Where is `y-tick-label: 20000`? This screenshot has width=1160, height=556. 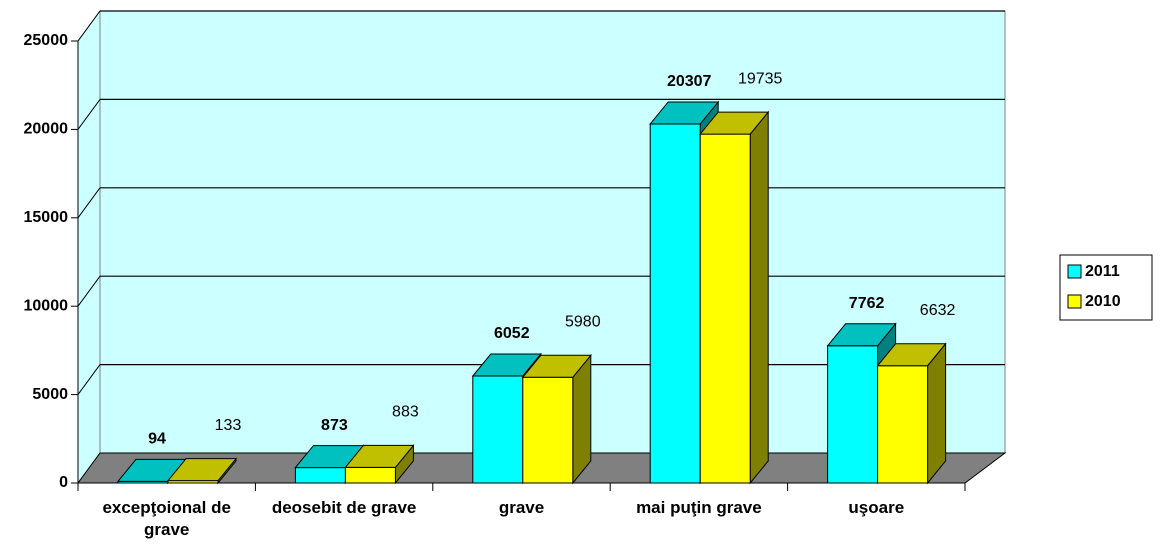 y-tick-label: 20000 is located at coordinates (46, 129).